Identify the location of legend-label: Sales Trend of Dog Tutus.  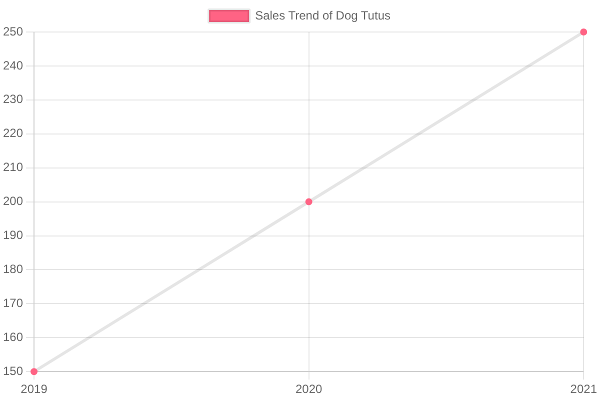
(322, 15).